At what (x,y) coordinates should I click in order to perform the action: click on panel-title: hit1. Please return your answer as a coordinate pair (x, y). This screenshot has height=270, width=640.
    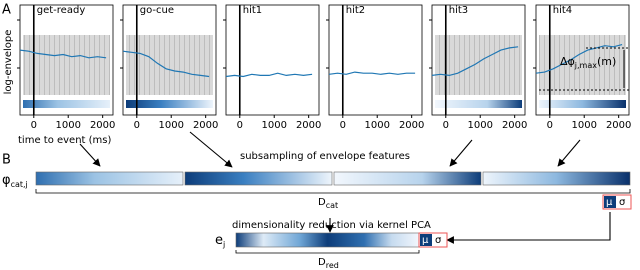
    Looking at the image, I should click on (252, 10).